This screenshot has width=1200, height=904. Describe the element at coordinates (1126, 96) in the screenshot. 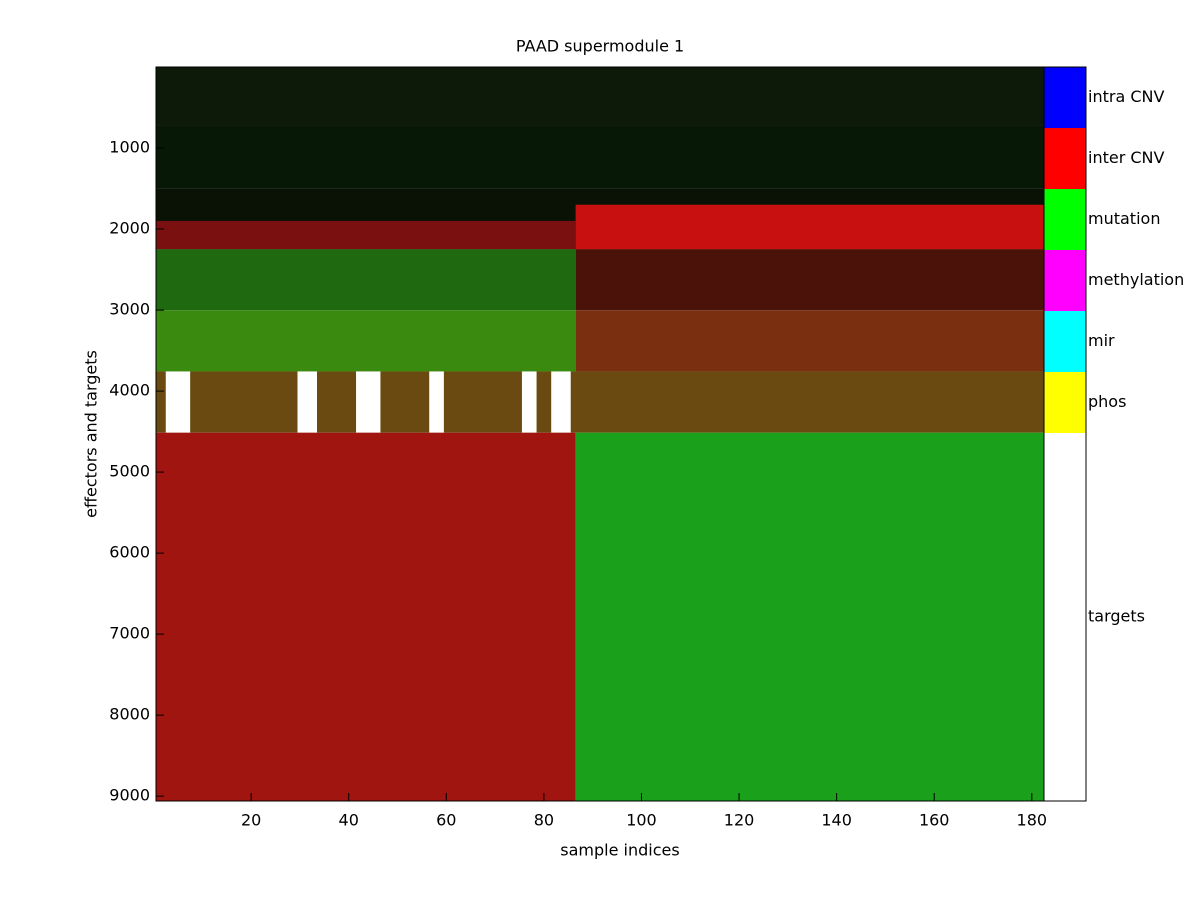

I see `legend-label: intra CNV` at that location.